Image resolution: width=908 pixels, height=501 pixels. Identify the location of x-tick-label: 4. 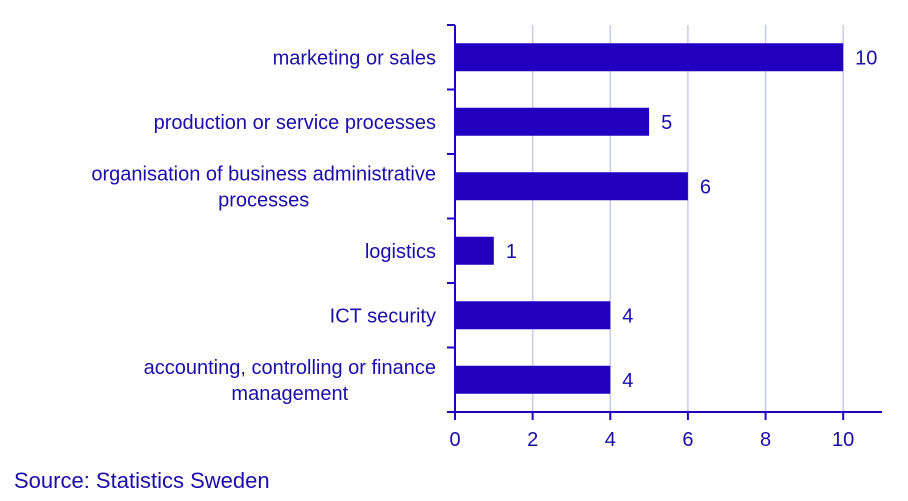
(610, 440).